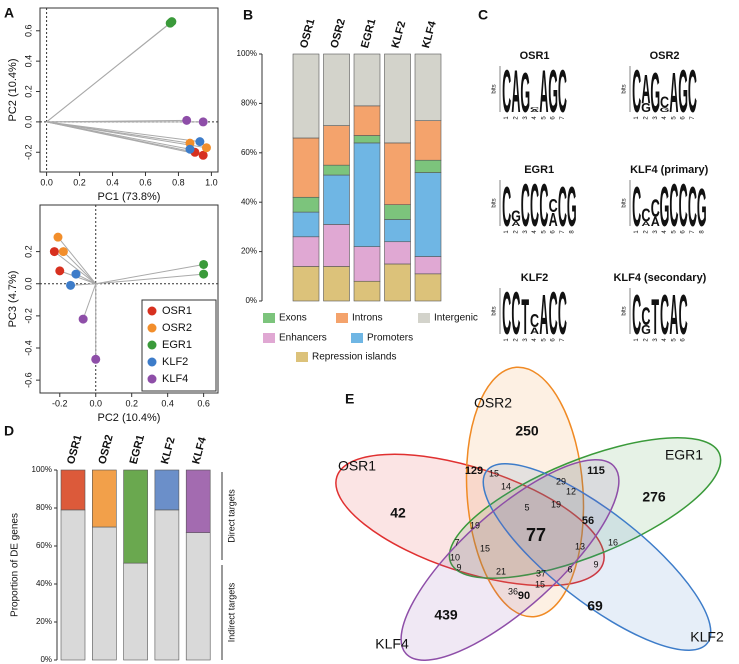 The width and height of the screenshot is (739, 664). I want to click on y-tick-label: 60%, so click(249, 152).